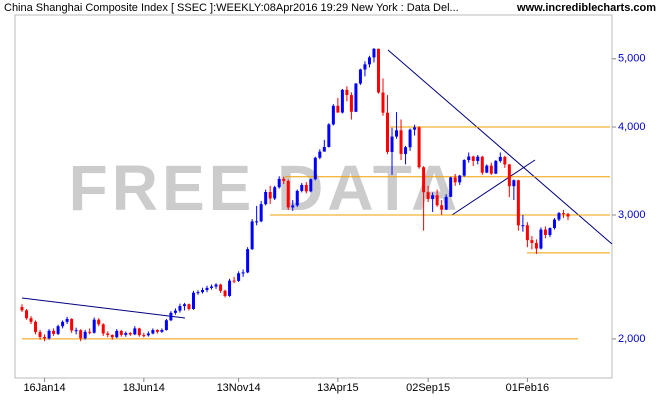 This screenshot has width=660, height=400. Describe the element at coordinates (586, 8) in the screenshot. I see `source: www.incrediblecharts.com` at that location.